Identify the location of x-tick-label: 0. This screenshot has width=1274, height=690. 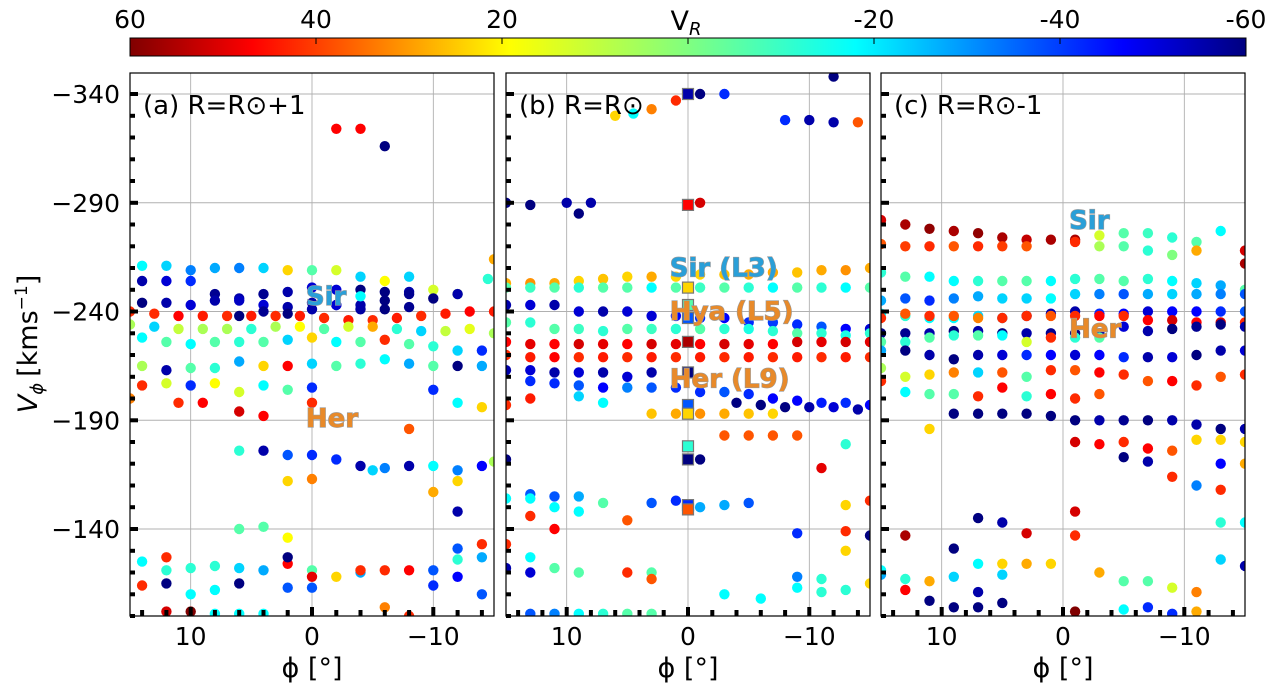
(1063, 636).